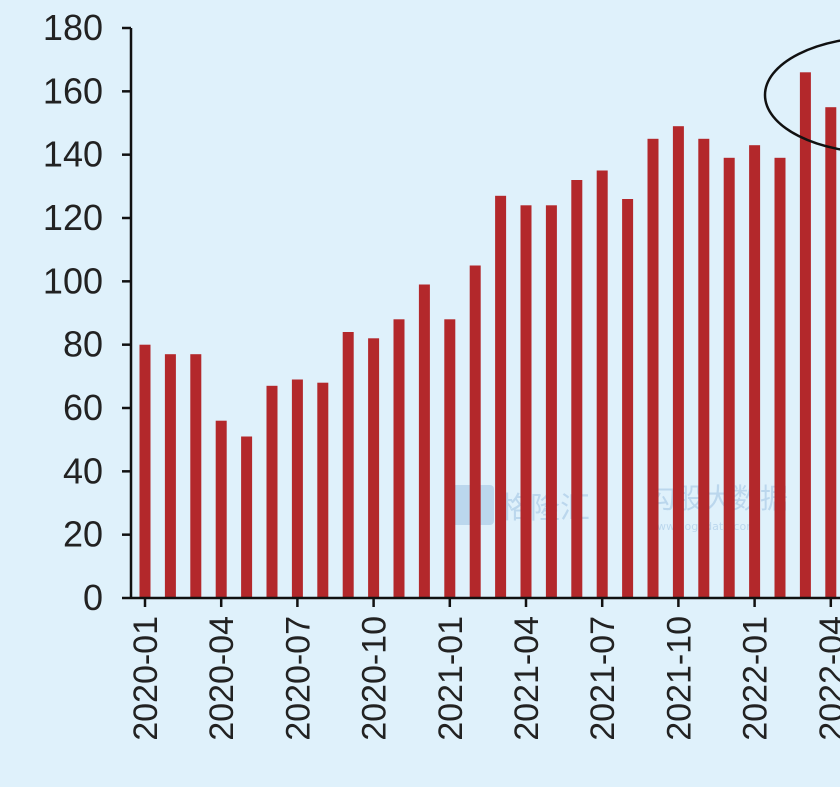 The width and height of the screenshot is (840, 787). Describe the element at coordinates (679, 678) in the screenshot. I see `x-tick-label: 2021-10` at that location.